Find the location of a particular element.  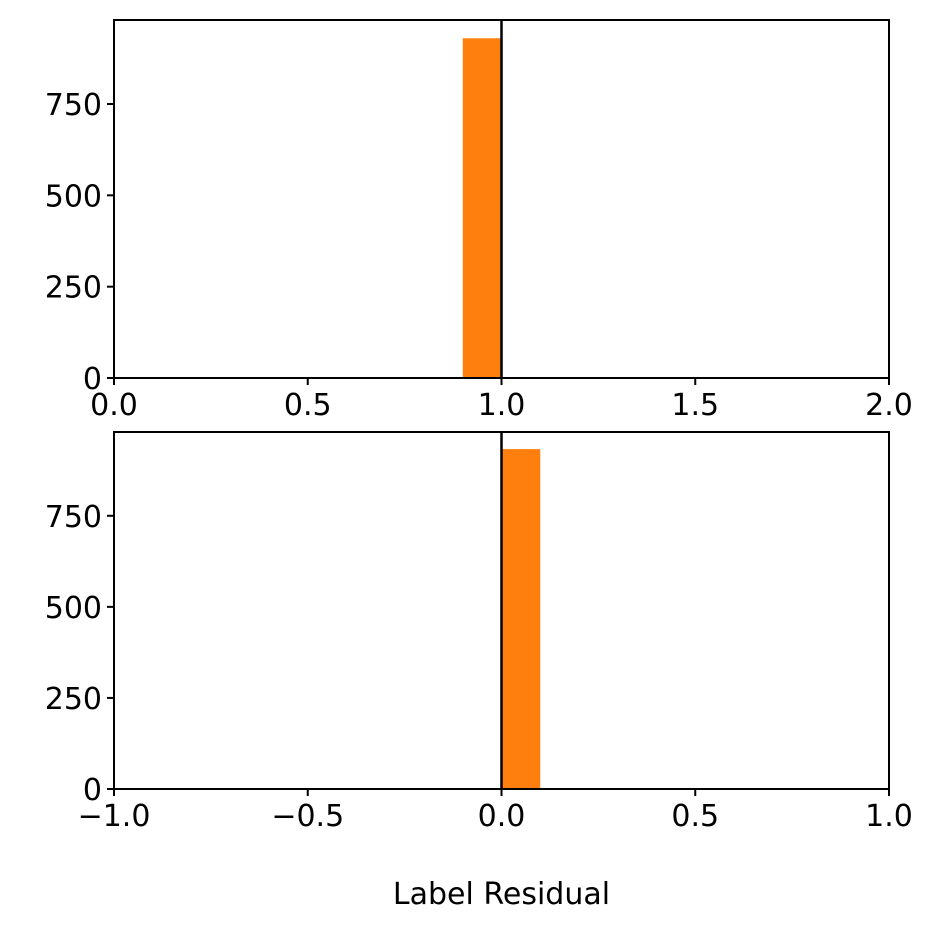

x-axis-title: Label Residual is located at coordinates (501, 894).